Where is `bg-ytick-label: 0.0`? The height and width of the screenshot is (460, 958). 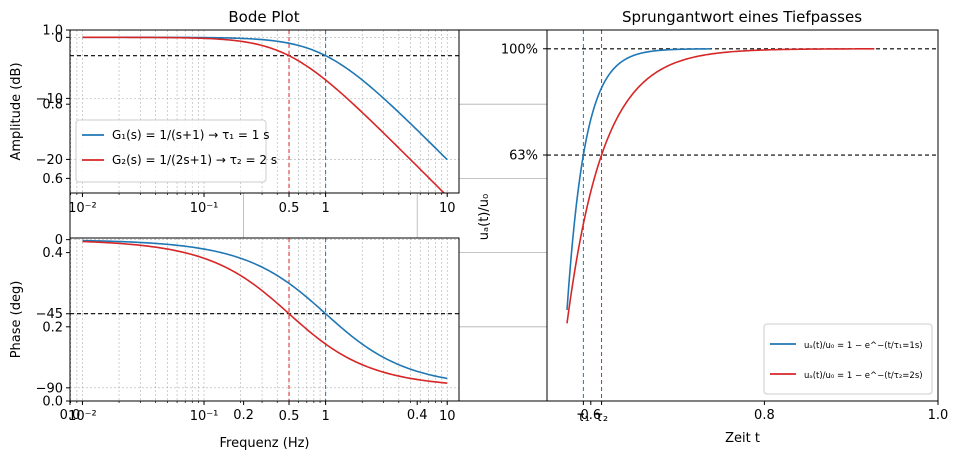
bg-ytick-label: 0.0 is located at coordinates (52, 402).